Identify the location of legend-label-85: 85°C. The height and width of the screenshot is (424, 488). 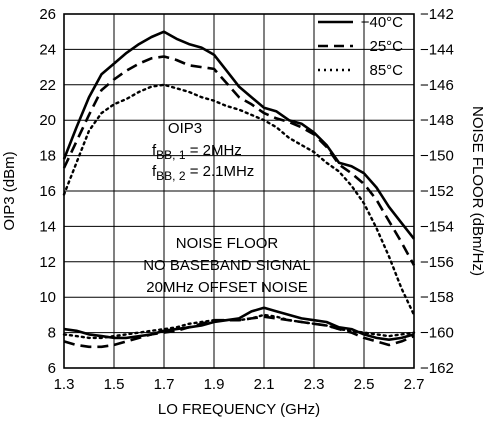
(386, 70).